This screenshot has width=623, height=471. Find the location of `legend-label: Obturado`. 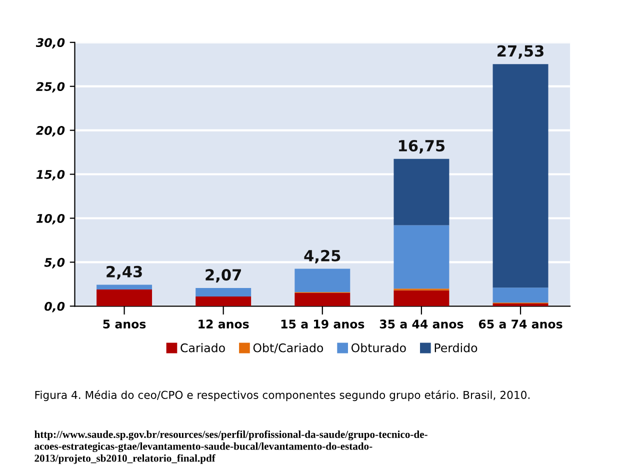

legend-label: Obturado is located at coordinates (378, 347).